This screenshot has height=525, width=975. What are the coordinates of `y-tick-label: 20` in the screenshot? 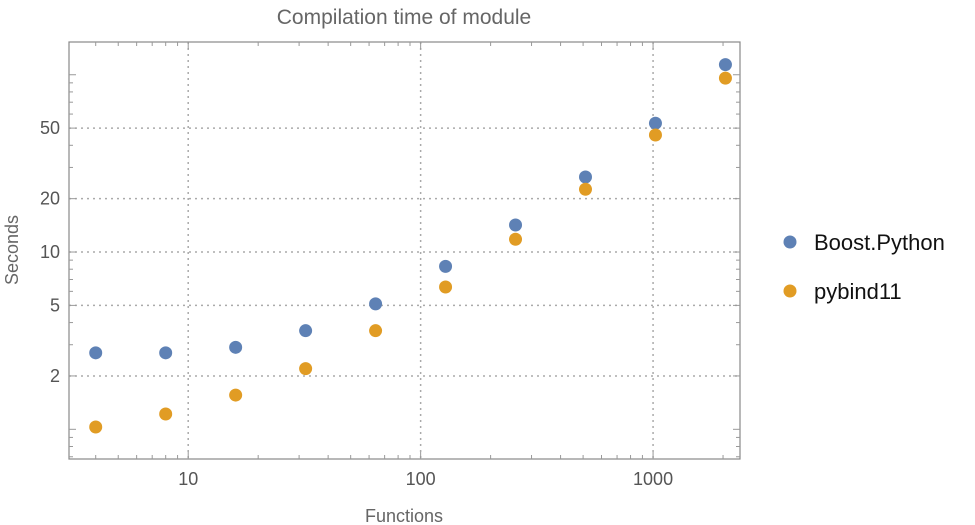 It's located at (50, 199).